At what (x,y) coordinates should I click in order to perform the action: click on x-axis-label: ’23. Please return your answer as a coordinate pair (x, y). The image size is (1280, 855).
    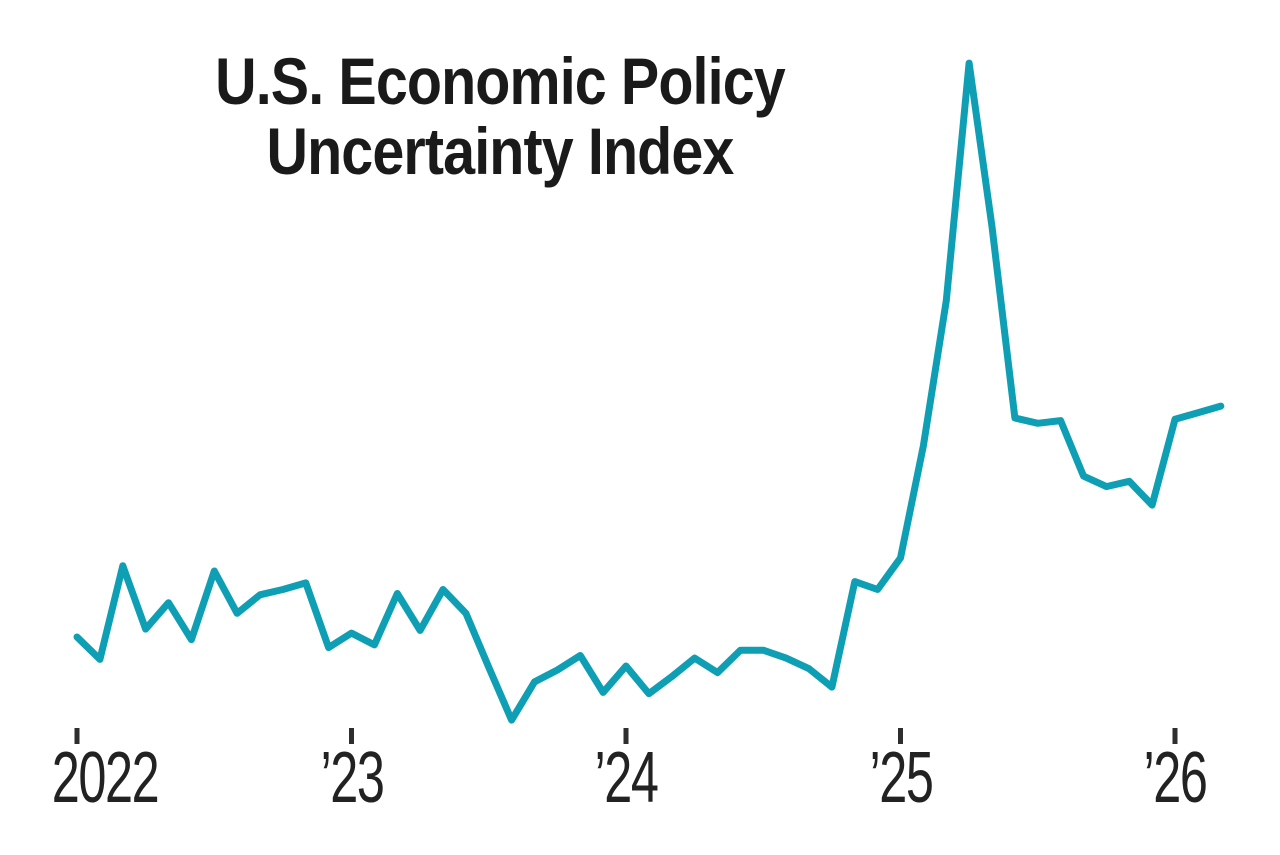
    Looking at the image, I should click on (351, 778).